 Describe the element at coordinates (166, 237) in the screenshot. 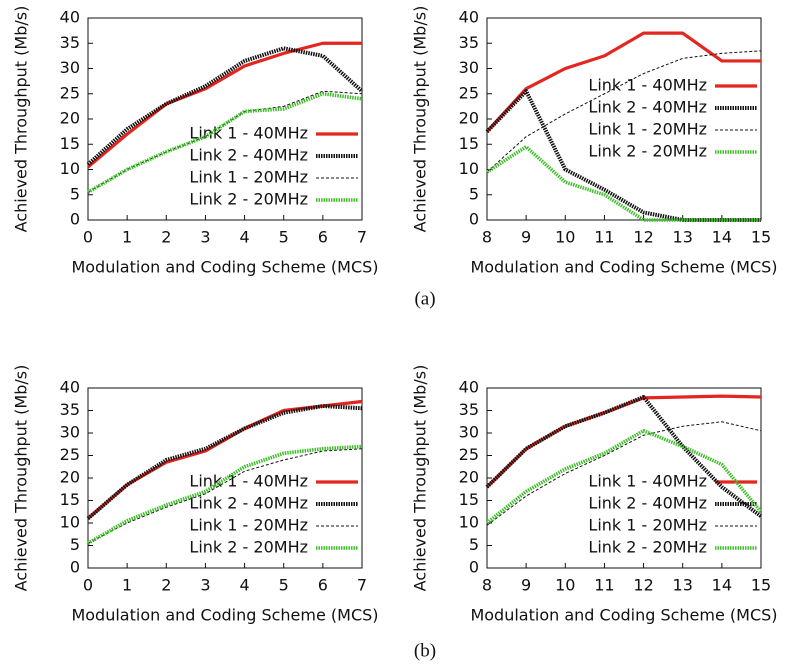

I see `x-tick-label: 2` at that location.